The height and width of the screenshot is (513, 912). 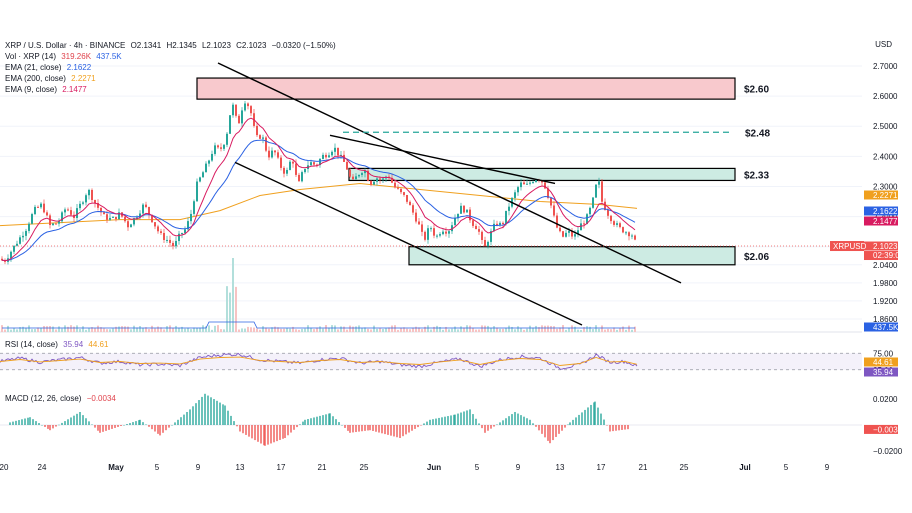 I want to click on symbol-title: XRP / U.S. Dollar · 4h · BINANCE, so click(x=65, y=45).